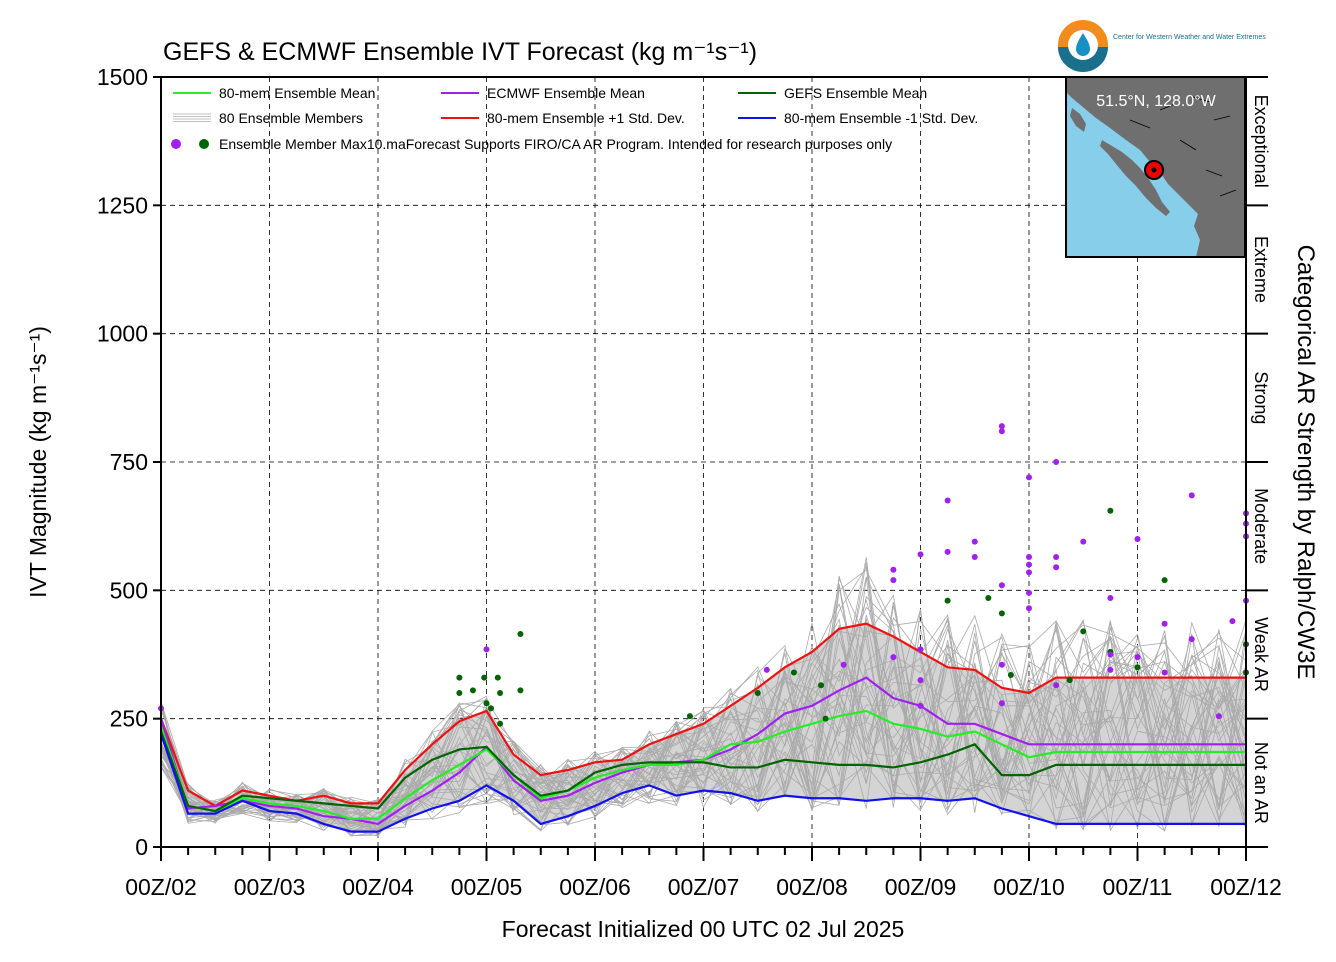  Describe the element at coordinates (270, 887) in the screenshot. I see `x-tick-label: 00Z/03` at that location.